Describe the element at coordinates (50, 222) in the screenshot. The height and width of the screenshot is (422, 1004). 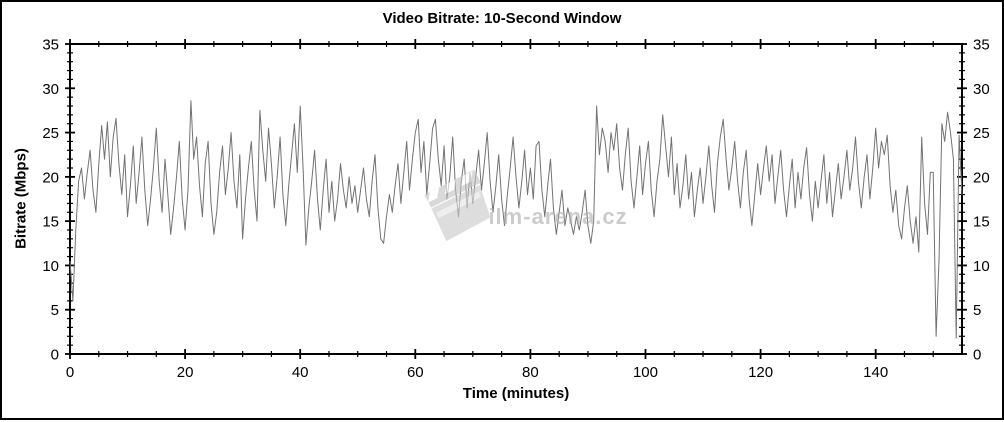
I see `y-tick-label: 15` at that location.